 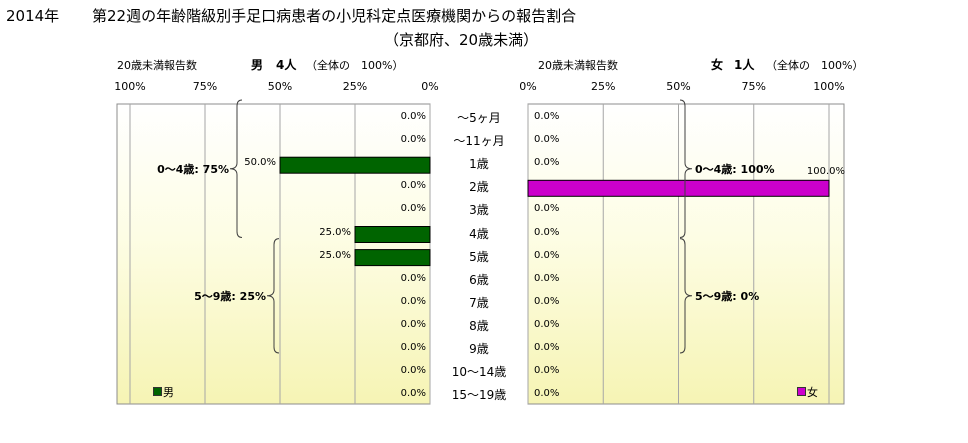 What do you see at coordinates (744, 65) in the screenshot?
I see `female-header-count: 1人` at bounding box center [744, 65].